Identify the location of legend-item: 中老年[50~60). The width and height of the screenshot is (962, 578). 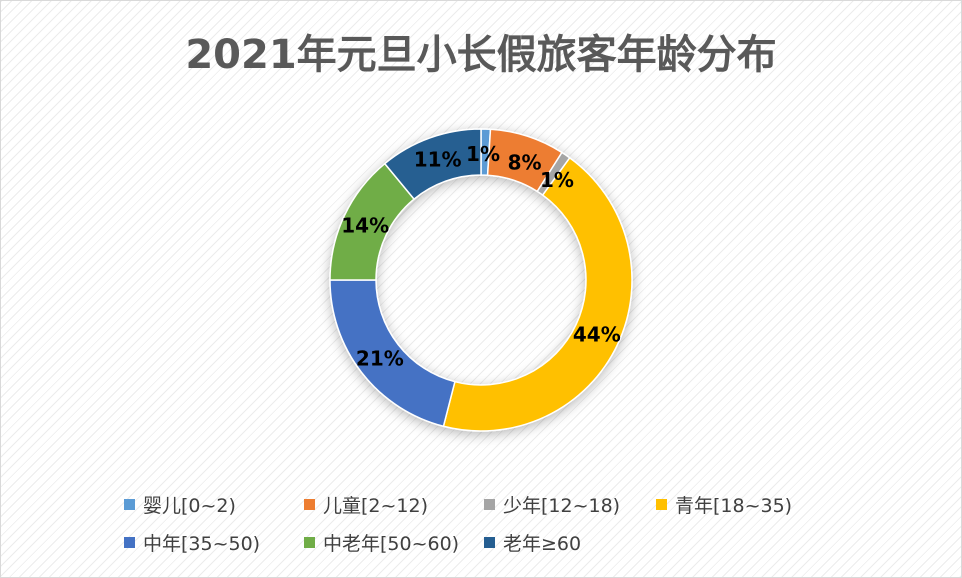
(394, 542).